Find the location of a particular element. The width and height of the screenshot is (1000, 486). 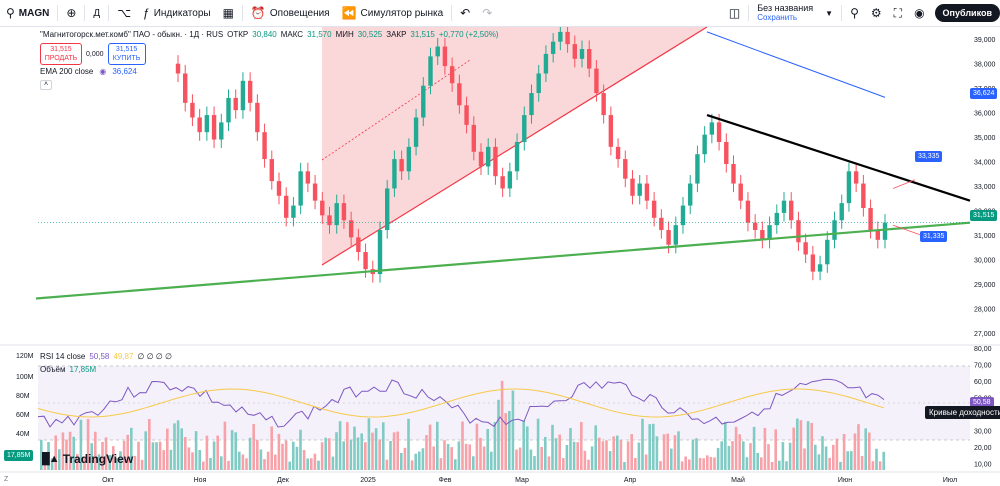

compare-button: ⊕ is located at coordinates (71, 13).